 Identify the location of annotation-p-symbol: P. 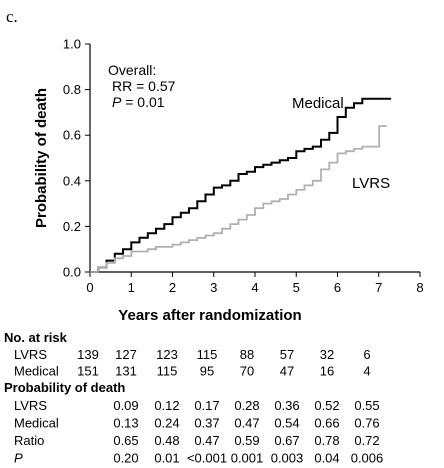
(117, 102).